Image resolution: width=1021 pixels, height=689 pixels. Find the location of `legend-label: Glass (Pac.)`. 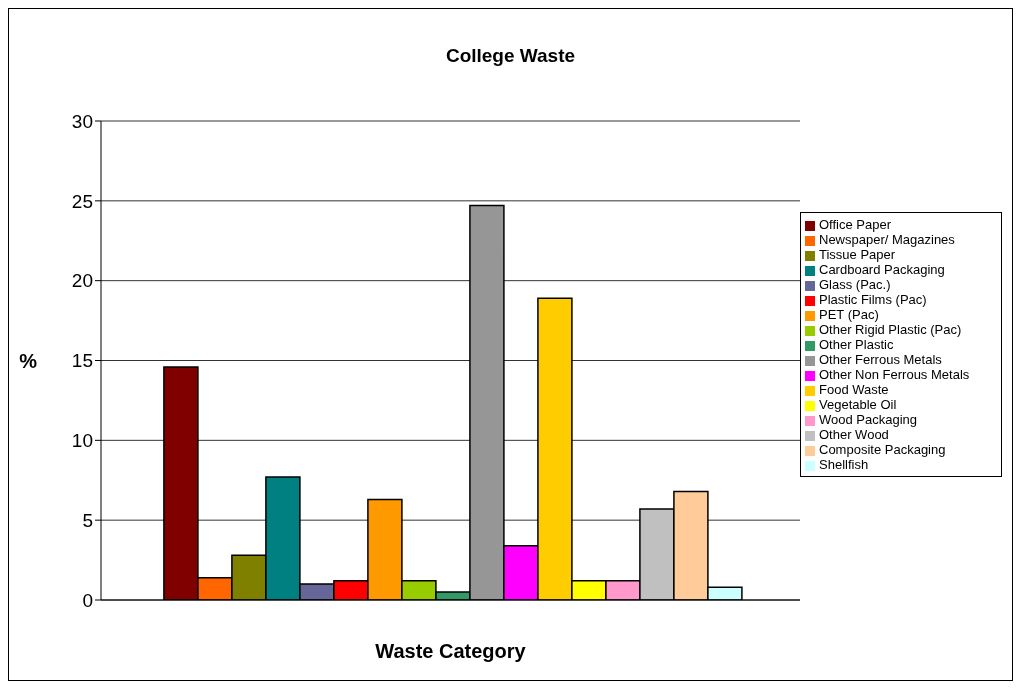

legend-label: Glass (Pac.) is located at coordinates (855, 284).